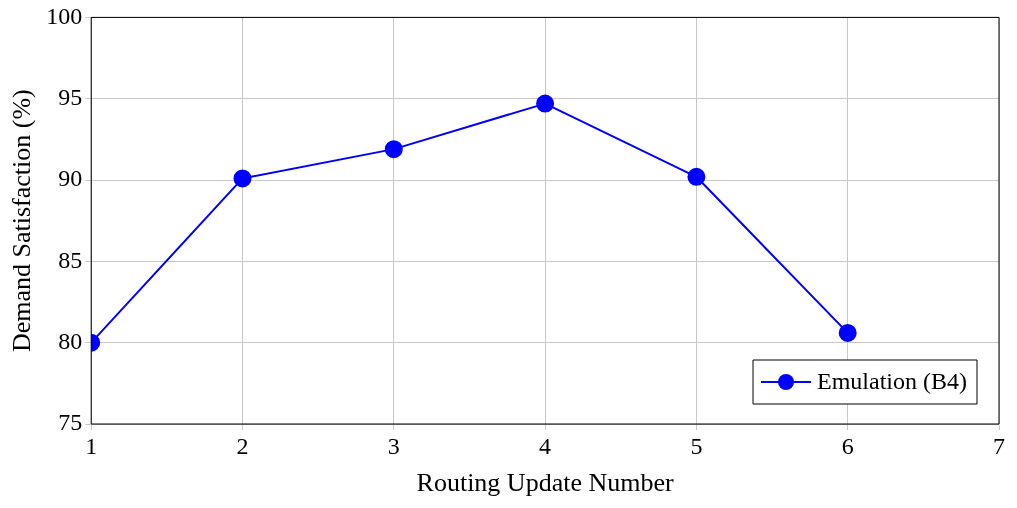 The width and height of the screenshot is (1017, 508). Describe the element at coordinates (545, 483) in the screenshot. I see `x-axis-title: Routing Update Number` at that location.